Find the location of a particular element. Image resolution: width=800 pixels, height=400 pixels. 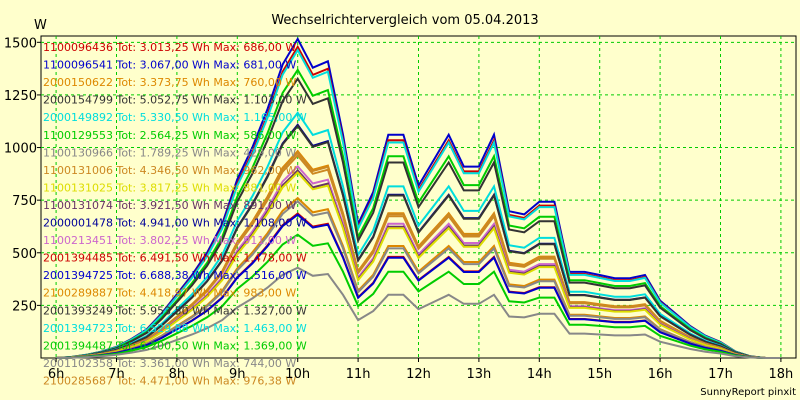

x-tick-label: 16h is located at coordinates (660, 374).